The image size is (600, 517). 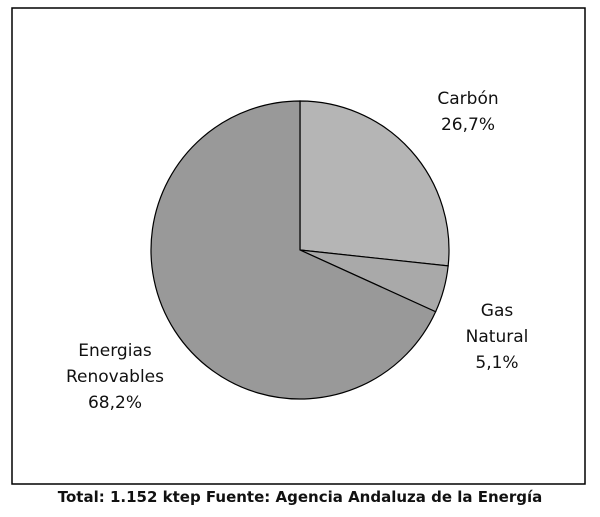 What do you see at coordinates (497, 324) in the screenshot?
I see `category-label: Gas Natural` at bounding box center [497, 324].